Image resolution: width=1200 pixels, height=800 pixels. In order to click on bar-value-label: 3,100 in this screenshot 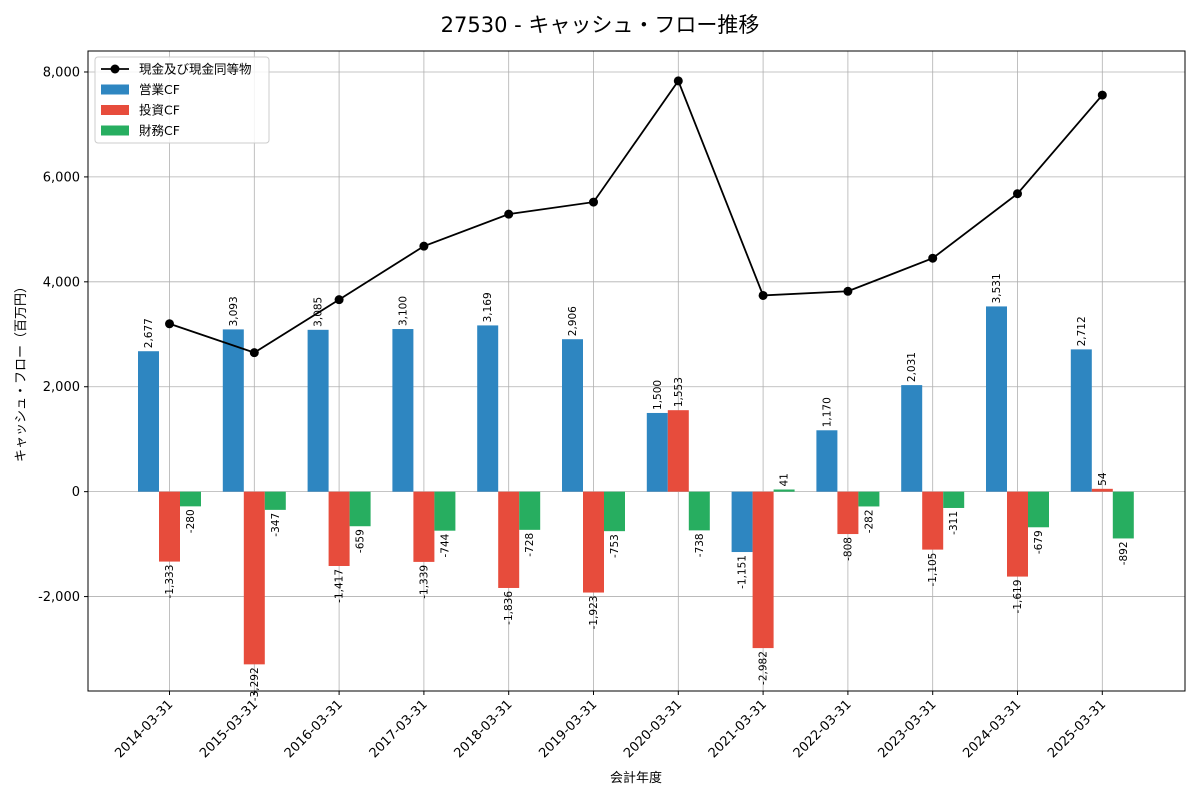, I will do `click(403, 311)`.